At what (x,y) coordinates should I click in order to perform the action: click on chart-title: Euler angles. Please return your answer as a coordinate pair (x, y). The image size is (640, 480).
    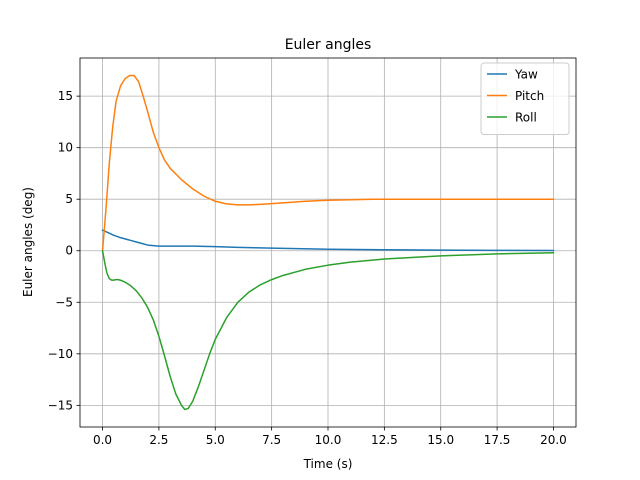
    Looking at the image, I should click on (328, 45).